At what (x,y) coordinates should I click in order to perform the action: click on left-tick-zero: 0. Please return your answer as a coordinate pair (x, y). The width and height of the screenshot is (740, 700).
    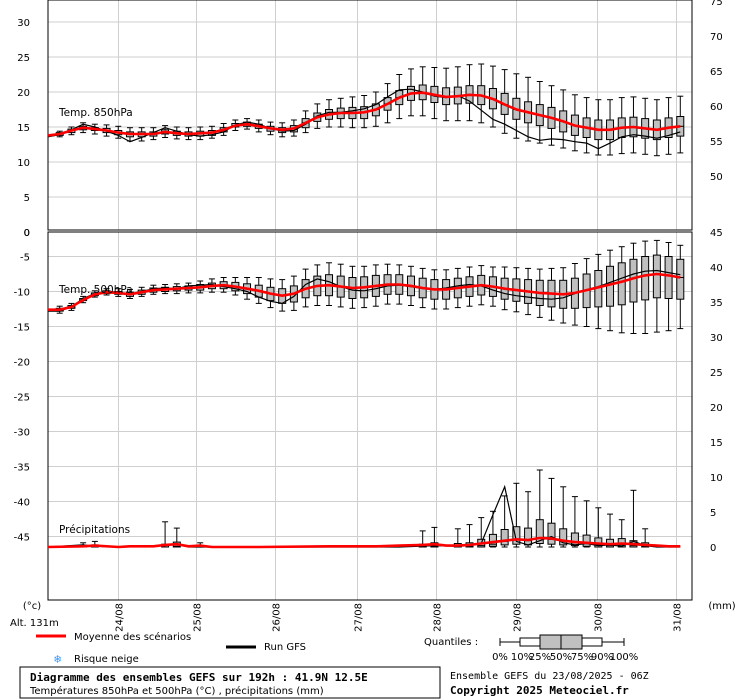
    Looking at the image, I should click on (27, 233).